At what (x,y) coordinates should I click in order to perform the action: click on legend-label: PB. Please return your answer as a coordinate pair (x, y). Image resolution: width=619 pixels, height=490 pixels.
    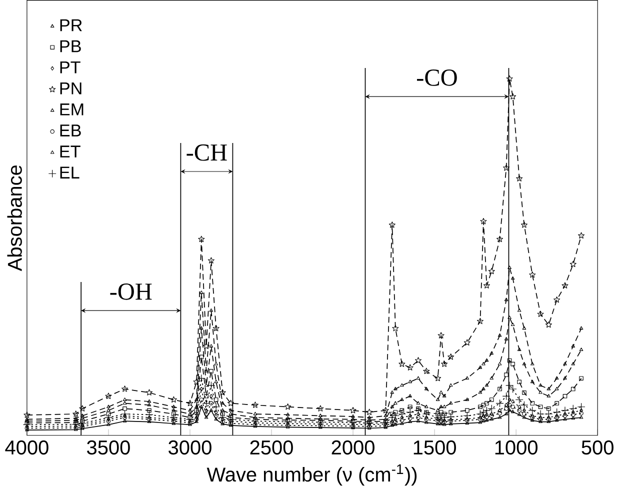
    Looking at the image, I should click on (70, 46).